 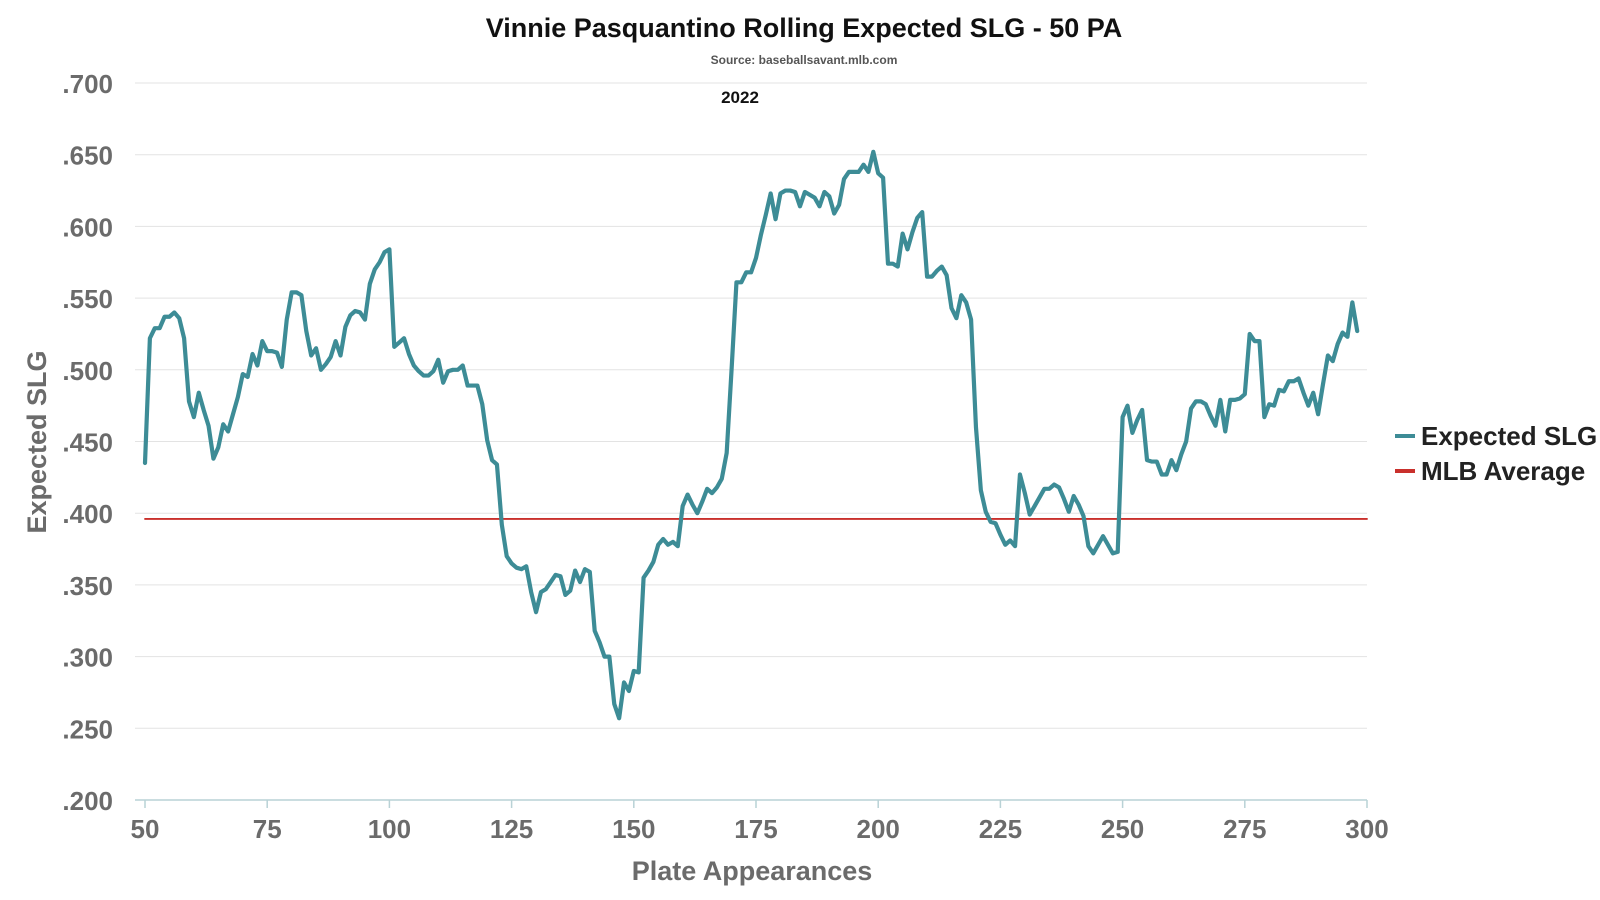 What do you see at coordinates (1366, 829) in the screenshot?
I see `x-tick-label: 300` at bounding box center [1366, 829].